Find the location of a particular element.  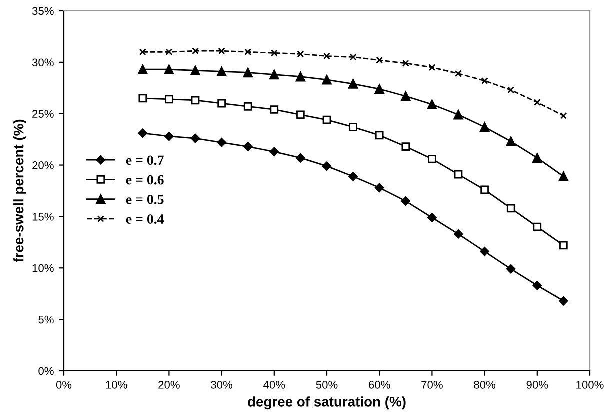

y-tick-label: 20% is located at coordinates (43, 166).